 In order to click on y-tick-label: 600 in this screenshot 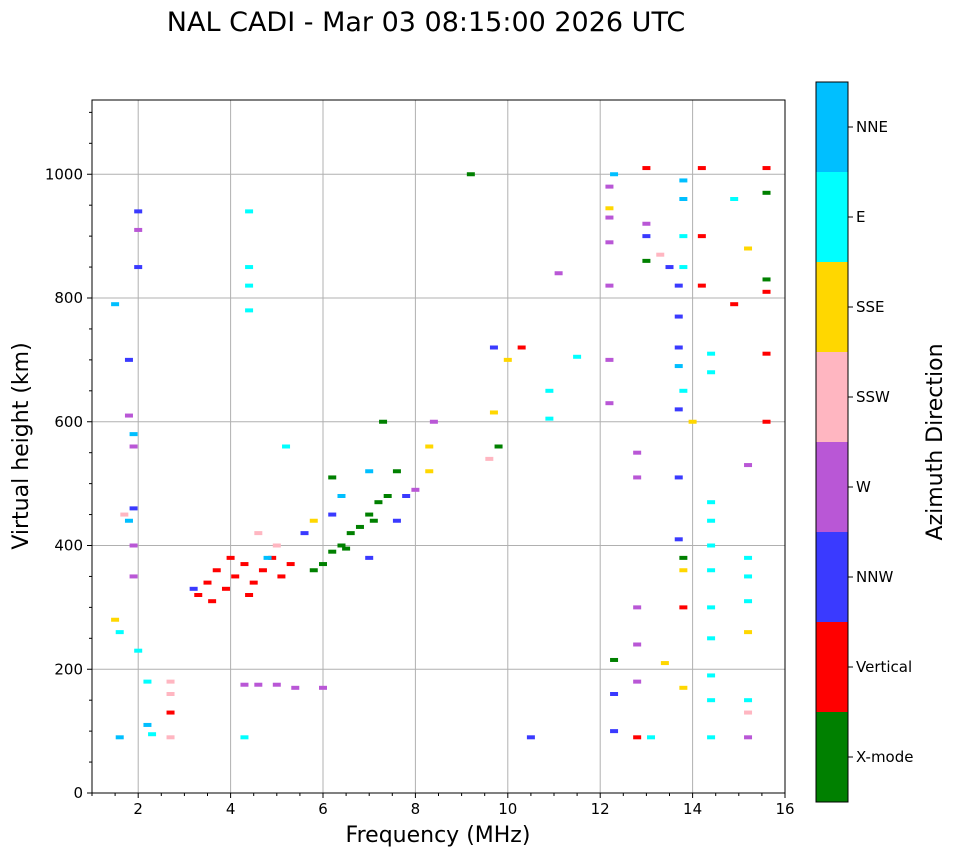, I will do `click(68, 422)`.